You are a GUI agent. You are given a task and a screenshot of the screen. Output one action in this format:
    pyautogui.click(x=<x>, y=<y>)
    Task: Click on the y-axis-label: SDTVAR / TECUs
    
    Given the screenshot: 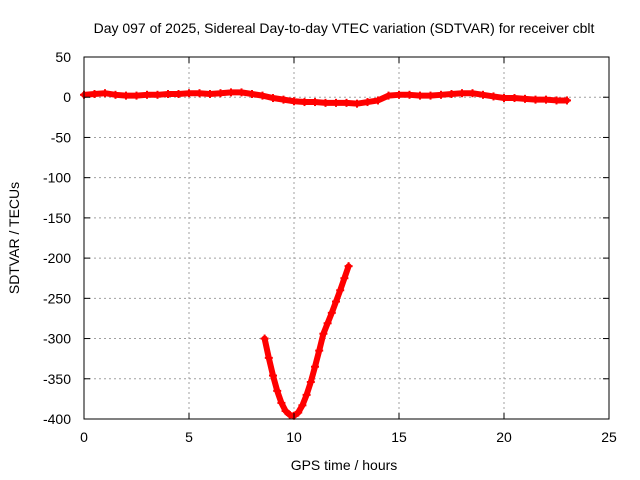 What is the action you would take?
    pyautogui.click(x=14, y=238)
    